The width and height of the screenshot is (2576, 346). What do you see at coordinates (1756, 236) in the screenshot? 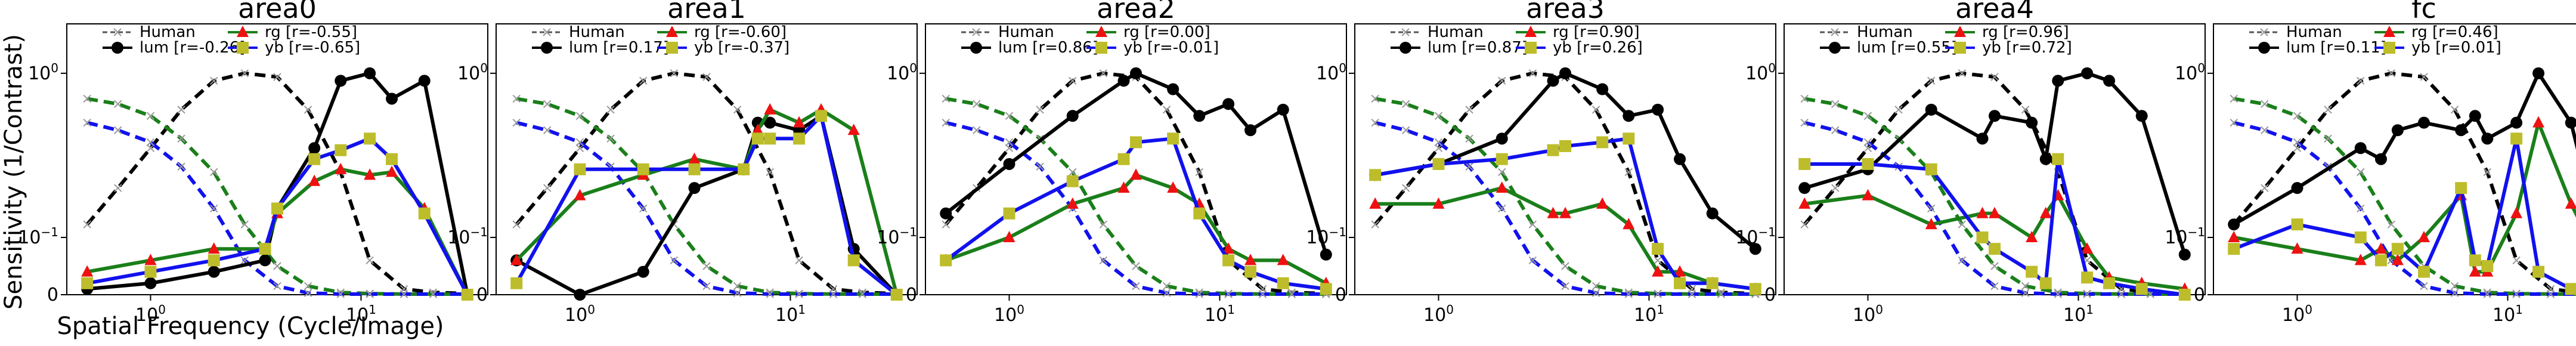
I see `y-tick-label: 10−1` at bounding box center [1756, 236].